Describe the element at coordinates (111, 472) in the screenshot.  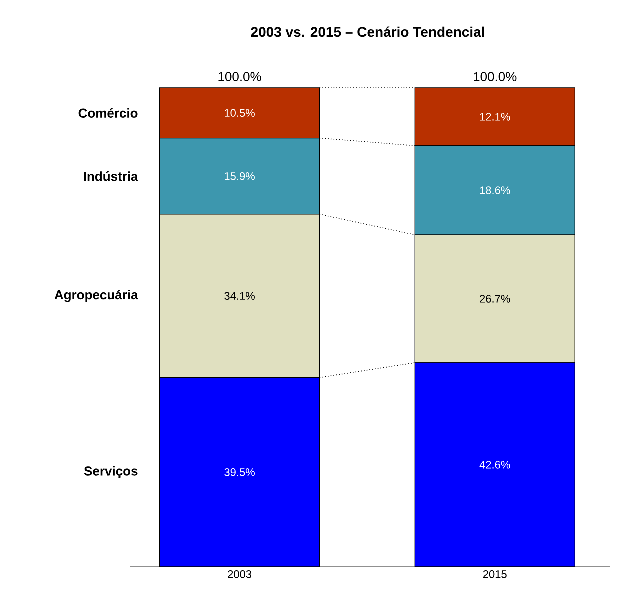
I see `series-label: Serviços` at that location.